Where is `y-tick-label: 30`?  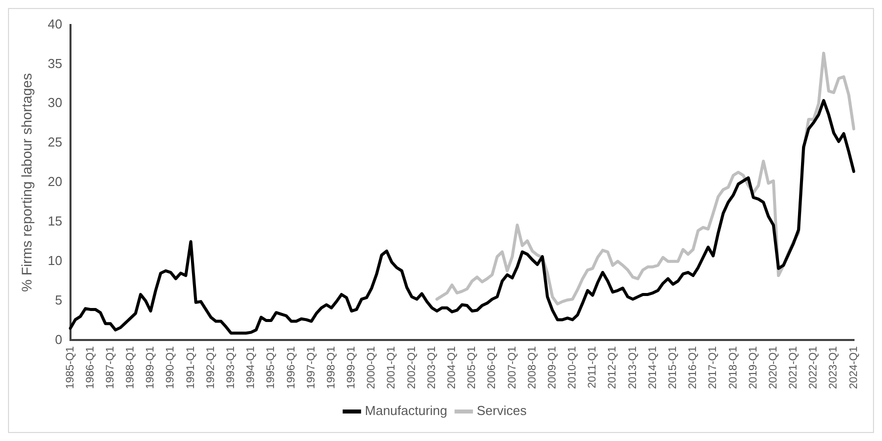
y-tick-label: 30 is located at coordinates (55, 102).